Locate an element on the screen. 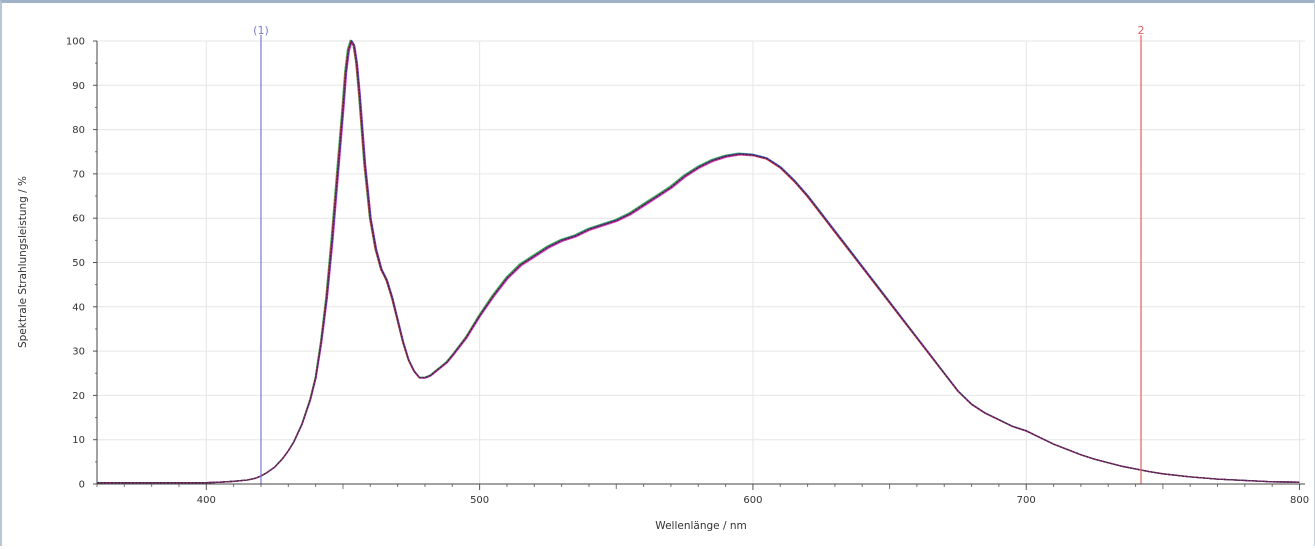 This screenshot has width=1315, height=549. y-tick-label: 0 is located at coordinates (82, 485).